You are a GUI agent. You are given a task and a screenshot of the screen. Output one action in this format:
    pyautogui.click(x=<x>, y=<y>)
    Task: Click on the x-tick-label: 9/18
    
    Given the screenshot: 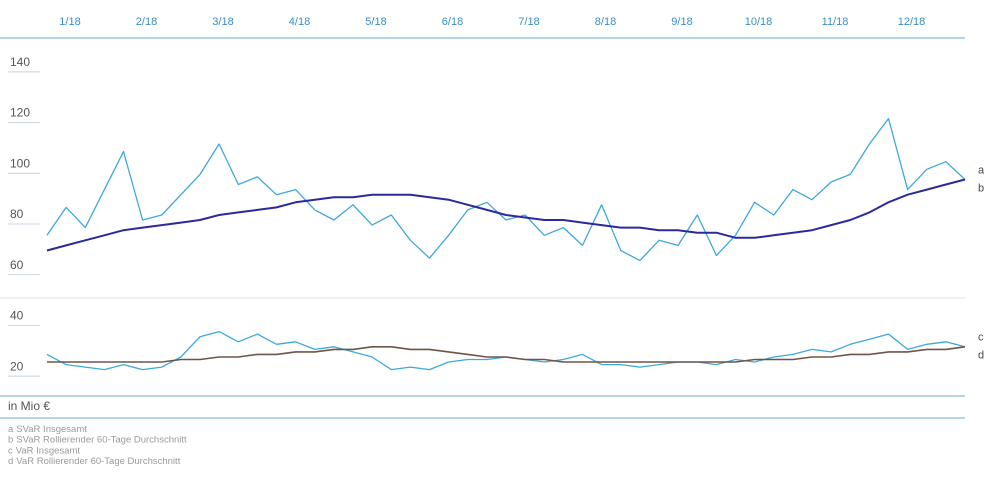 What is the action you would take?
    pyautogui.click(x=681, y=22)
    